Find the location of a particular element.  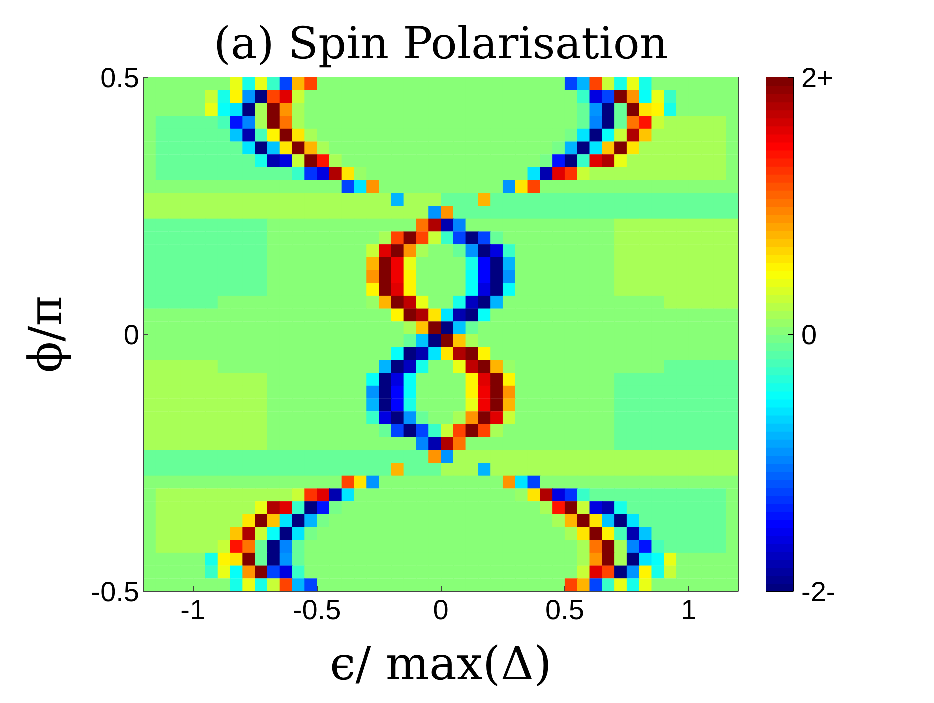

x-tick-label: -1 is located at coordinates (193, 610).